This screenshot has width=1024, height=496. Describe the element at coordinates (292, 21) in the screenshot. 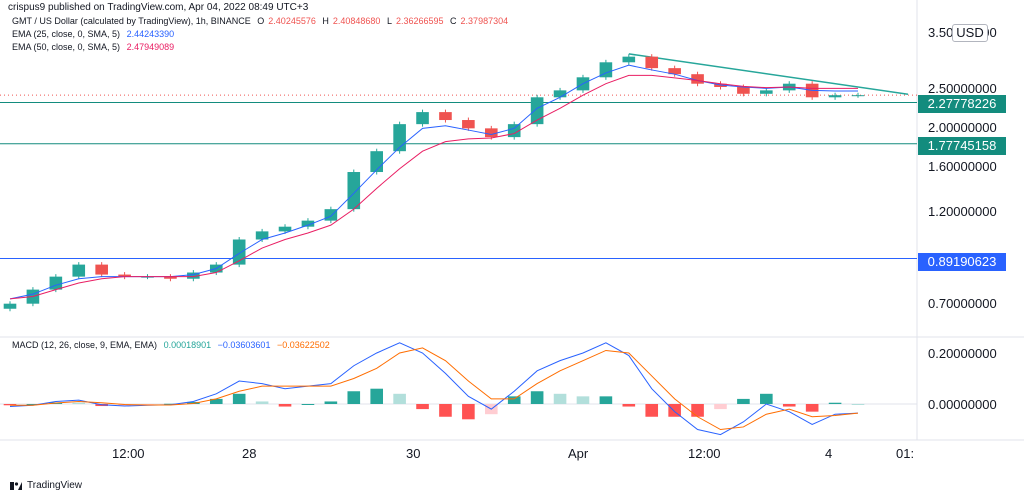

I see `ohlc-o-value: 2.40245576` at that location.